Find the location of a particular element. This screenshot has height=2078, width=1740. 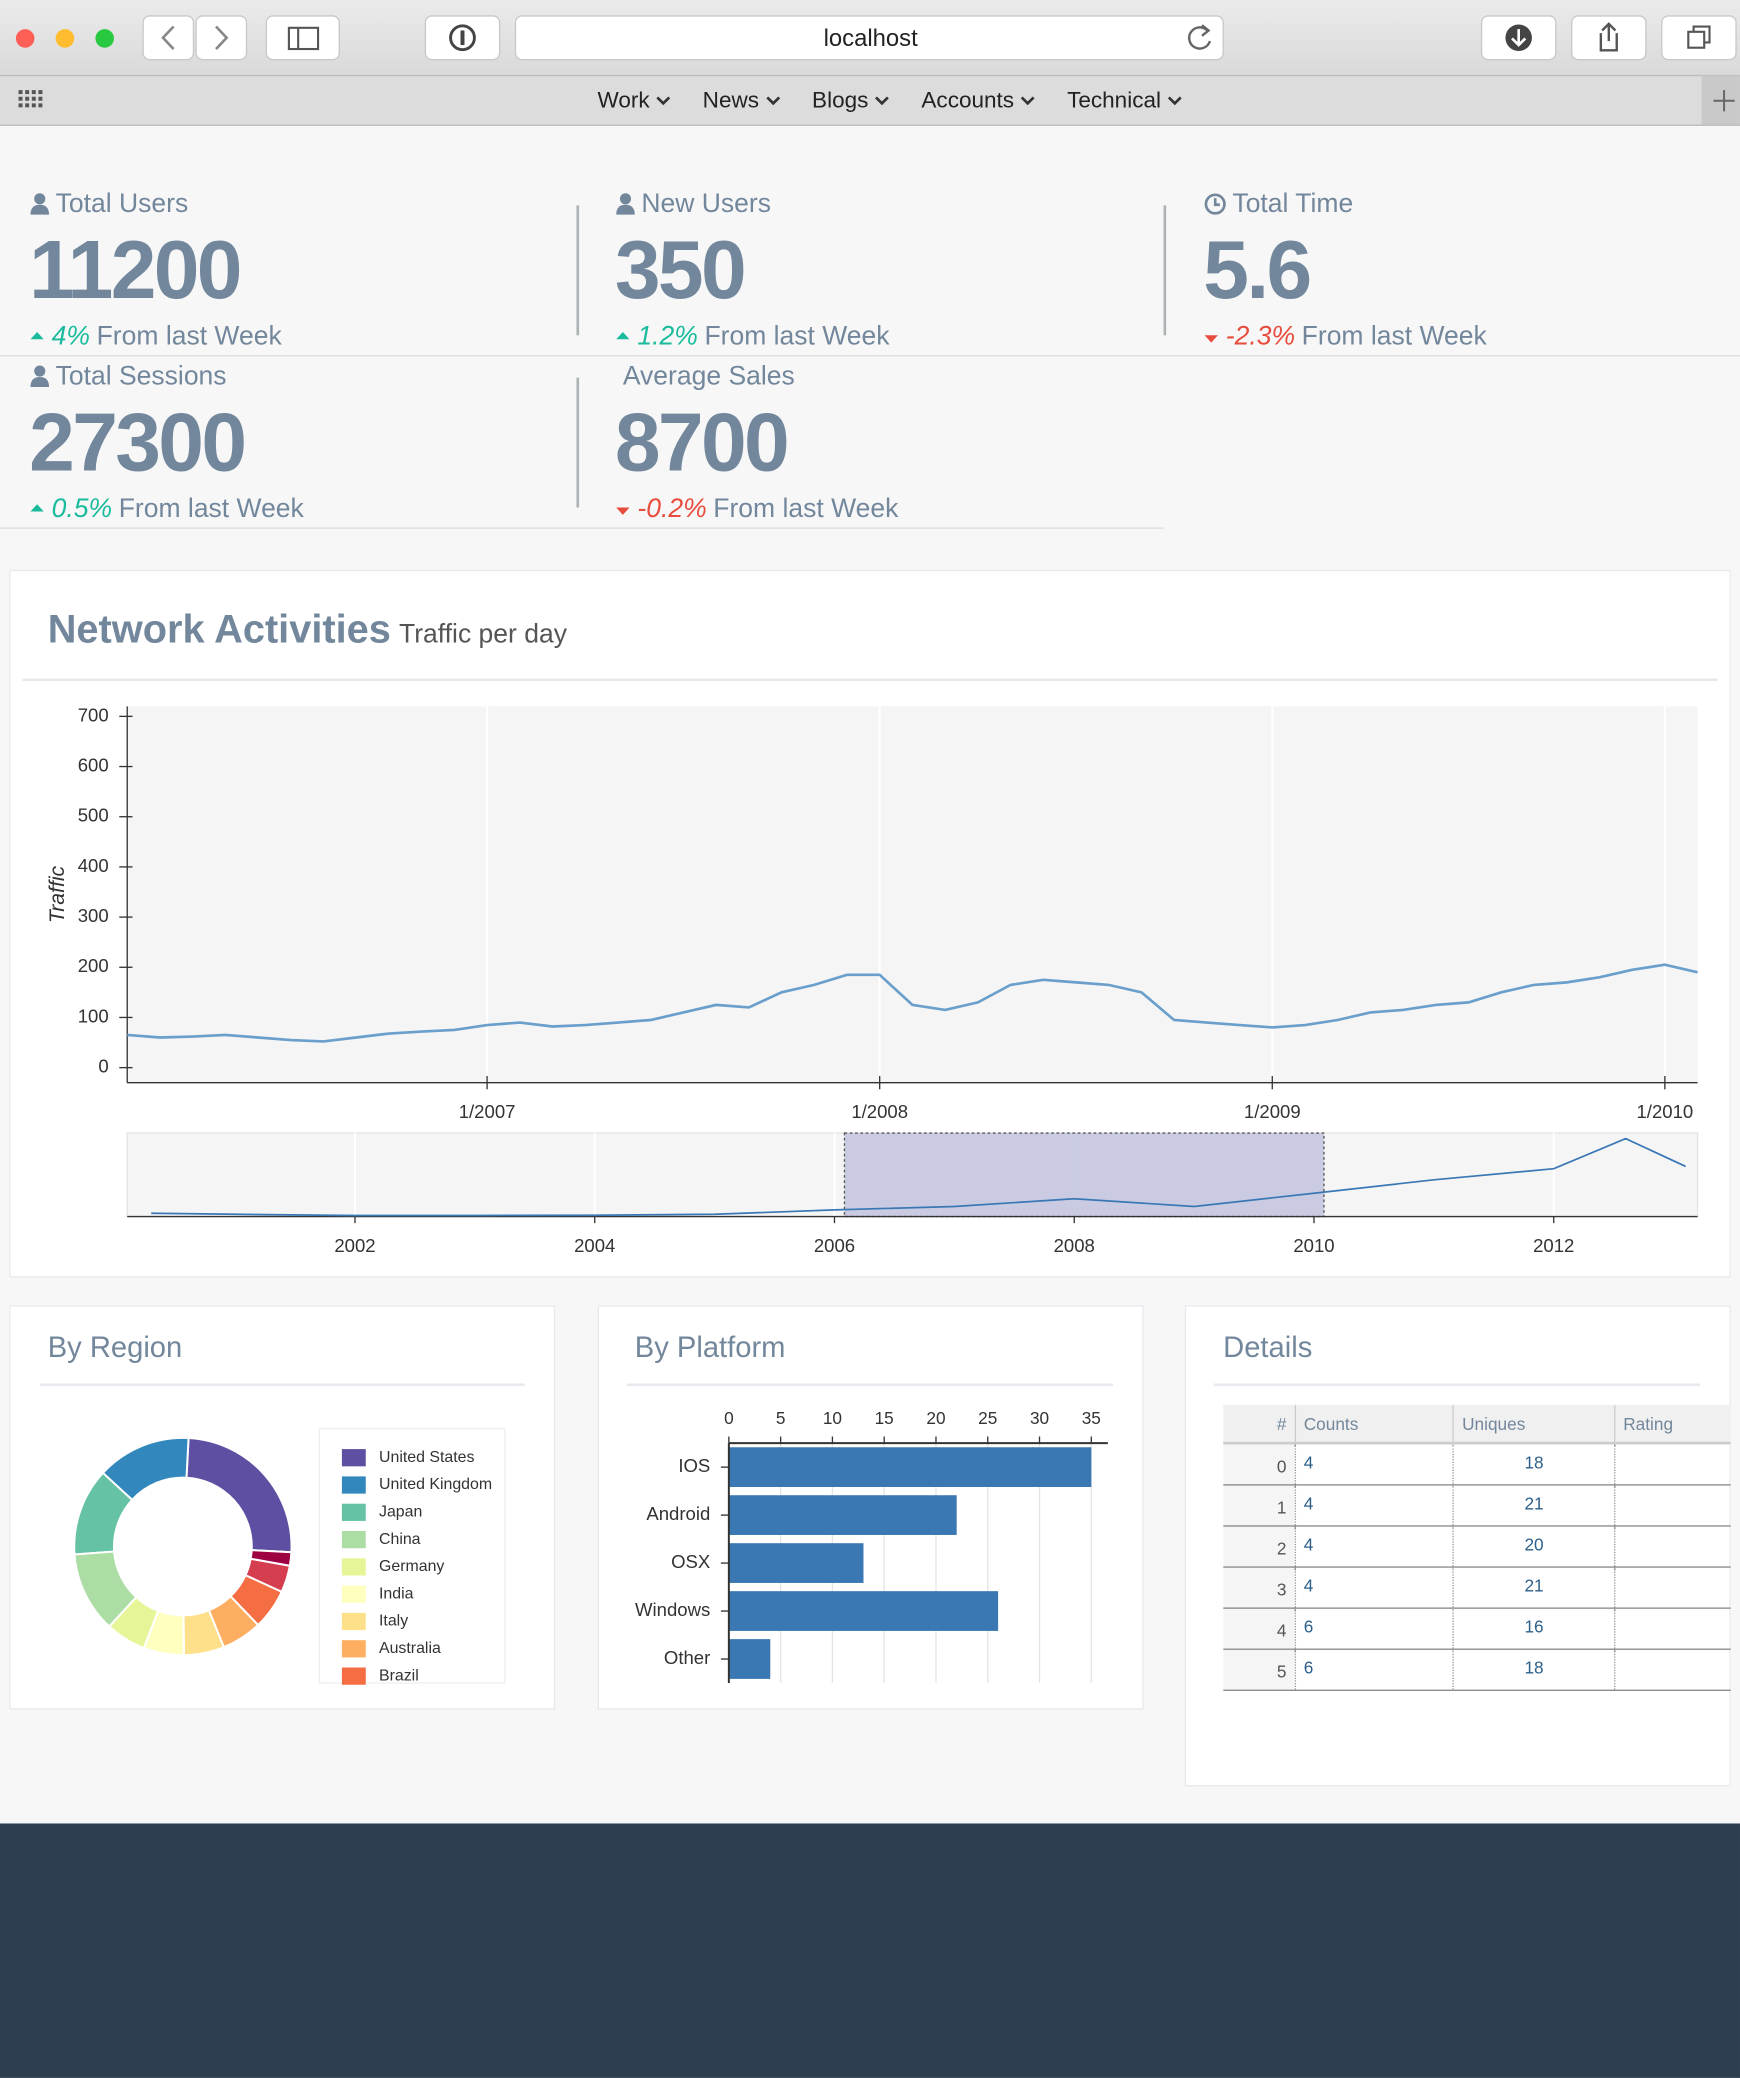

stat-label-row: Total Sessions is located at coordinates (128, 376).